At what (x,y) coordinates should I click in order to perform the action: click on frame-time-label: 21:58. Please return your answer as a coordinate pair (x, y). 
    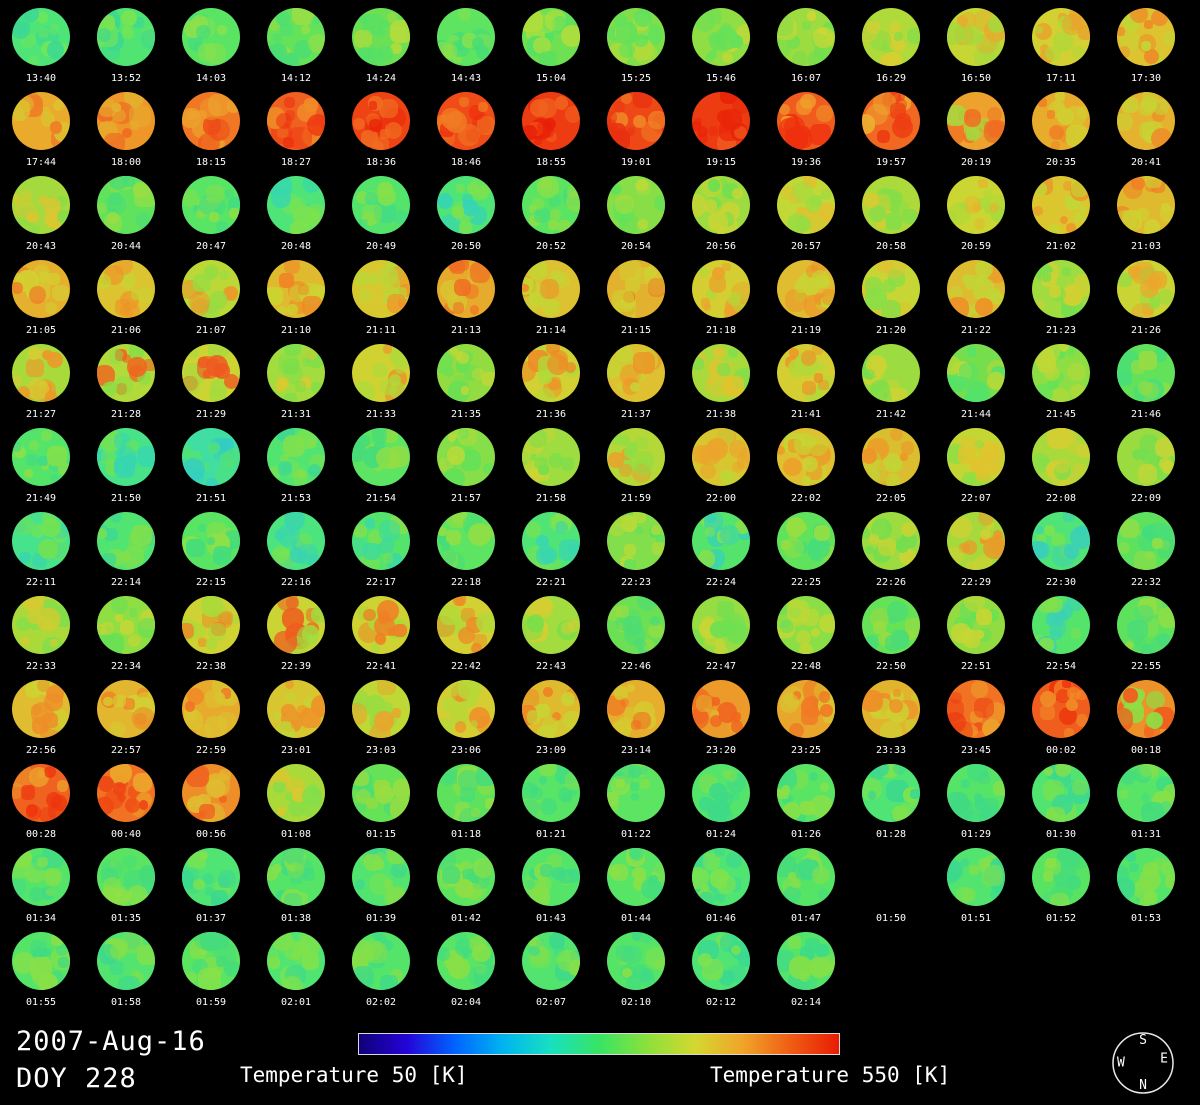
    Looking at the image, I should click on (551, 498).